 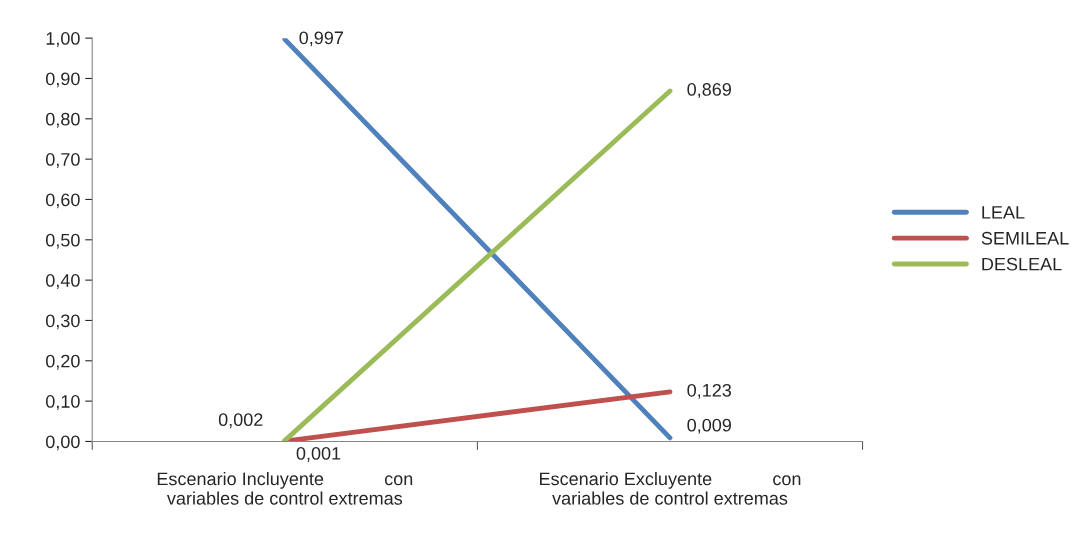 I want to click on data-label: 0,869, so click(x=709, y=90).